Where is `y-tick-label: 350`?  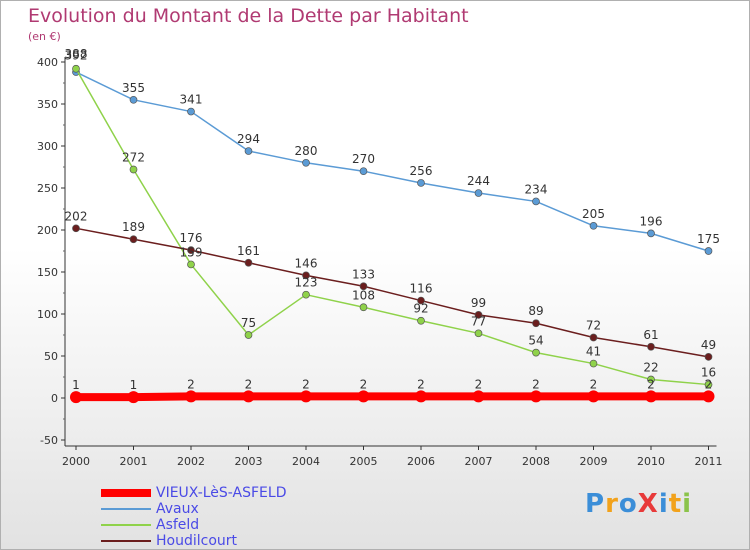 y-tick-label: 350 is located at coordinates (47, 104).